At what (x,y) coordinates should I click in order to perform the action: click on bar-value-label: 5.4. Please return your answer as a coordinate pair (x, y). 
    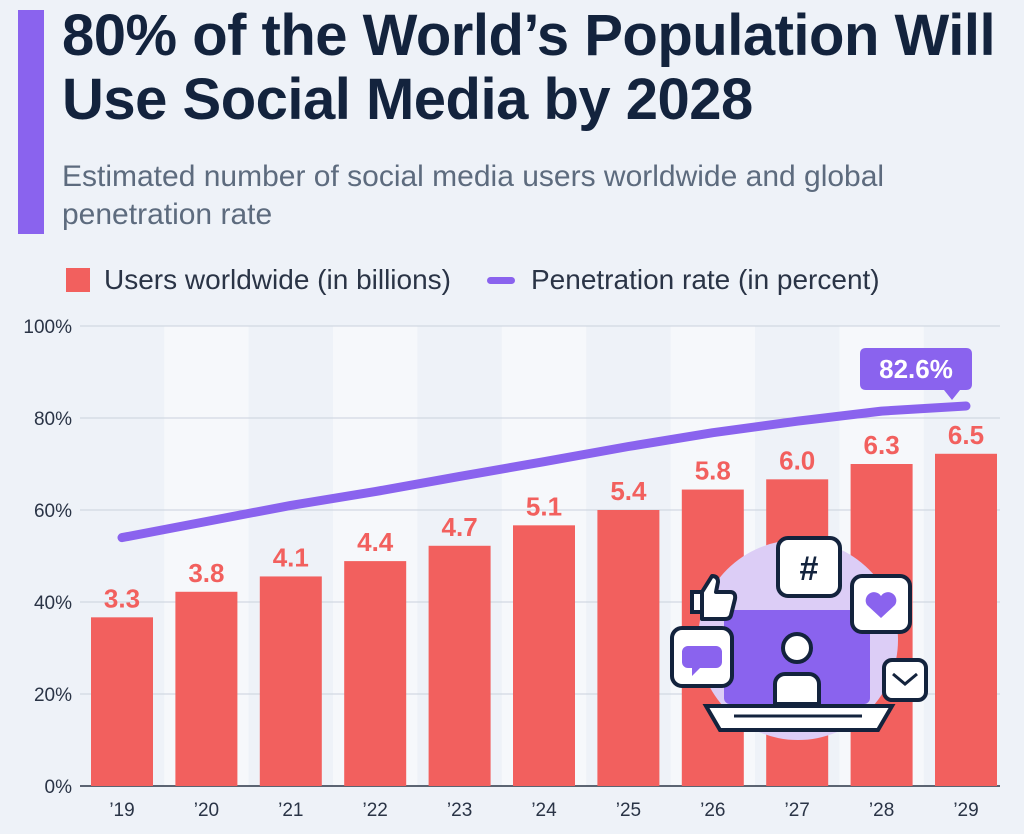
    Looking at the image, I should click on (628, 491).